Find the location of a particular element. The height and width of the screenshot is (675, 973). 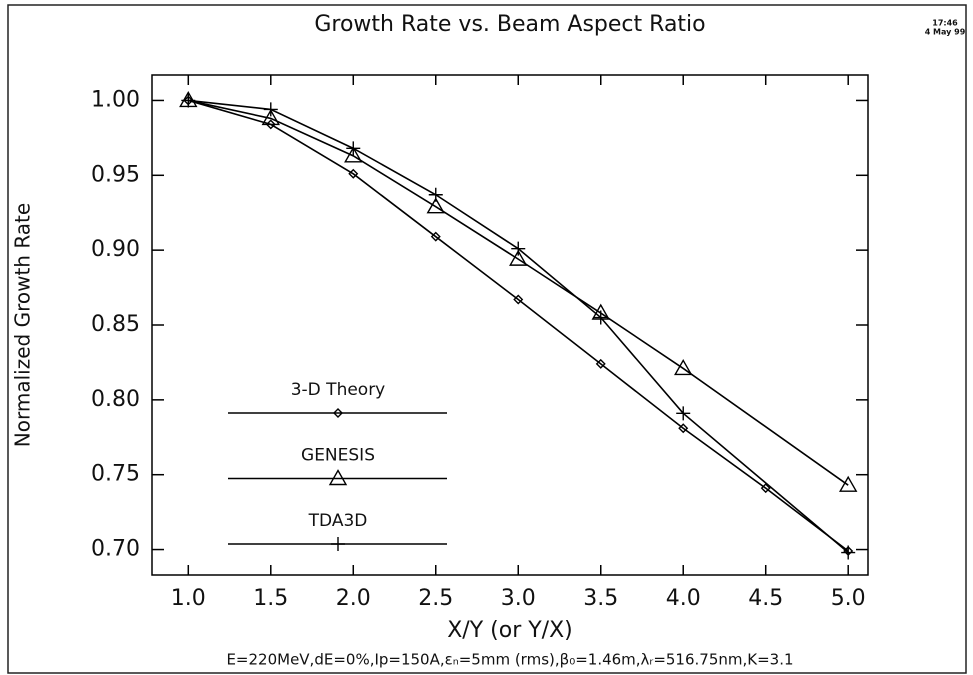

x-tick-label: 2.0 is located at coordinates (353, 598).